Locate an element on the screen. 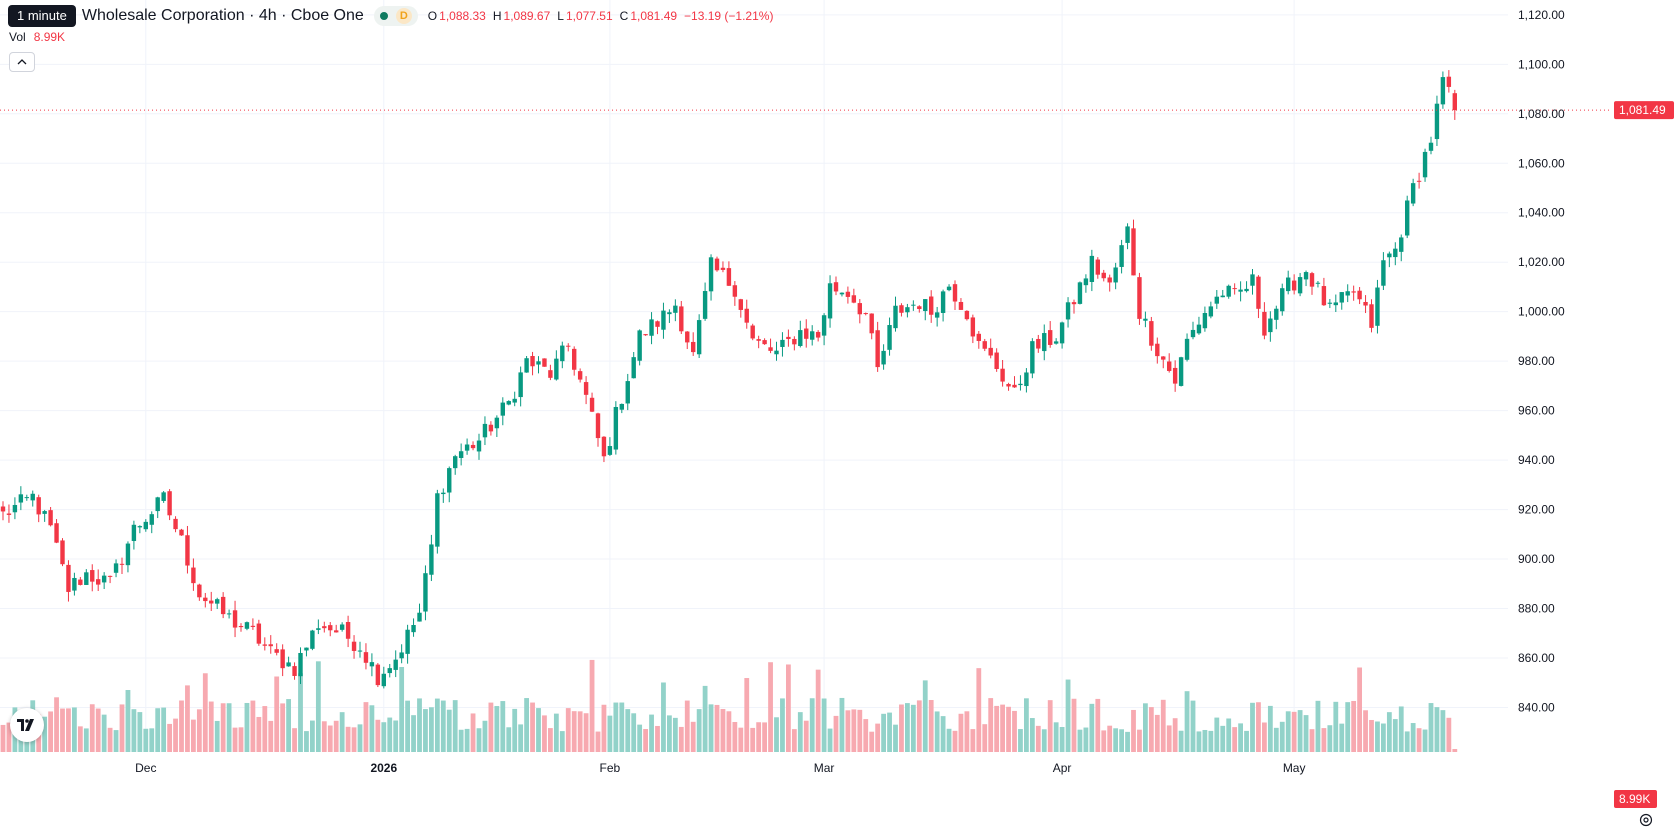 Image resolution: width=1678 pixels, height=835 pixels. symbol-title: Wholesale Corporation · 4h · Cboe One is located at coordinates (222, 15).